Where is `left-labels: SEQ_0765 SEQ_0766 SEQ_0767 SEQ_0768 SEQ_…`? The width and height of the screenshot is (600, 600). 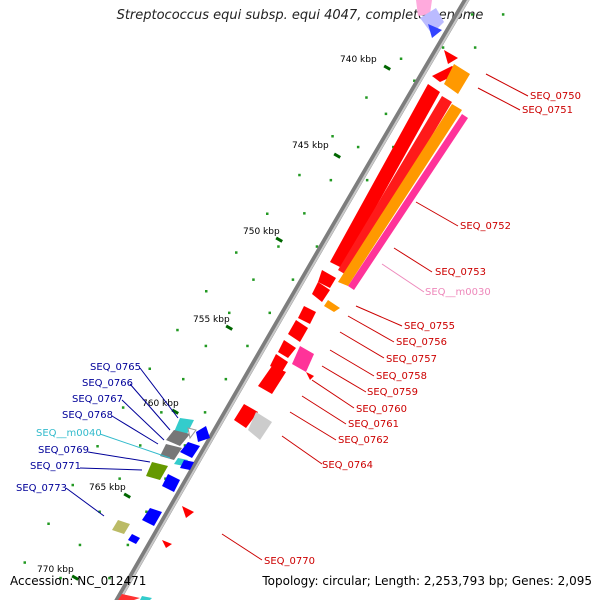 left-labels: SEQ_0765 SEQ_0766 SEQ_0767 SEQ_0768 SEQ_… is located at coordinates (78, 428).